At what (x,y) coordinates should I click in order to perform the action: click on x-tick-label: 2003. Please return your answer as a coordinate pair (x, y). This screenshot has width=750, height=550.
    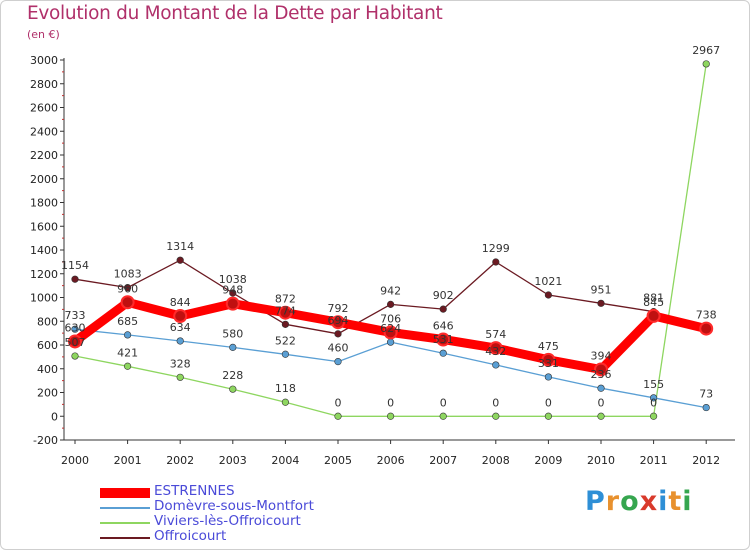
    Looking at the image, I should click on (233, 460).